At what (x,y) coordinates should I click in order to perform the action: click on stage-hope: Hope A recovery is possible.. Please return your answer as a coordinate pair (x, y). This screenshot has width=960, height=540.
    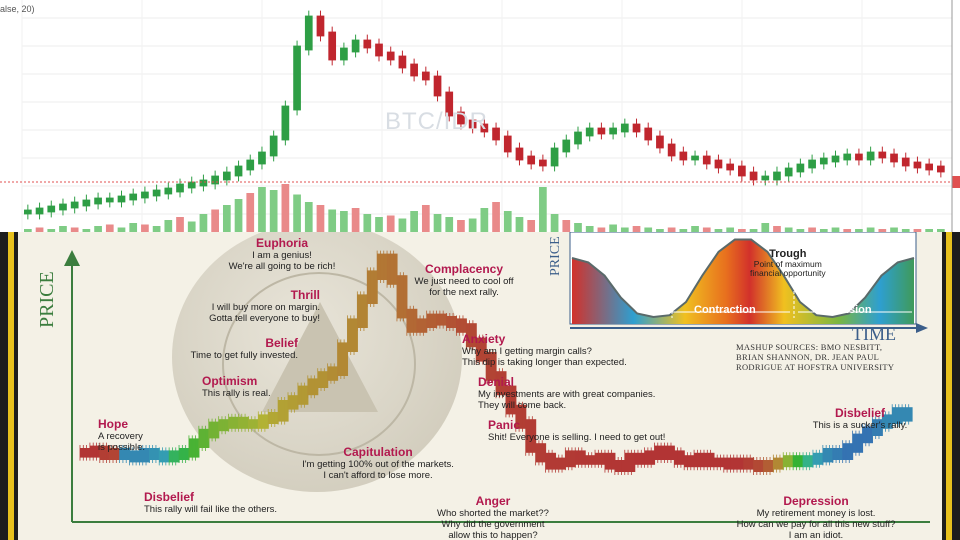
    Looking at the image, I should click on (121, 435).